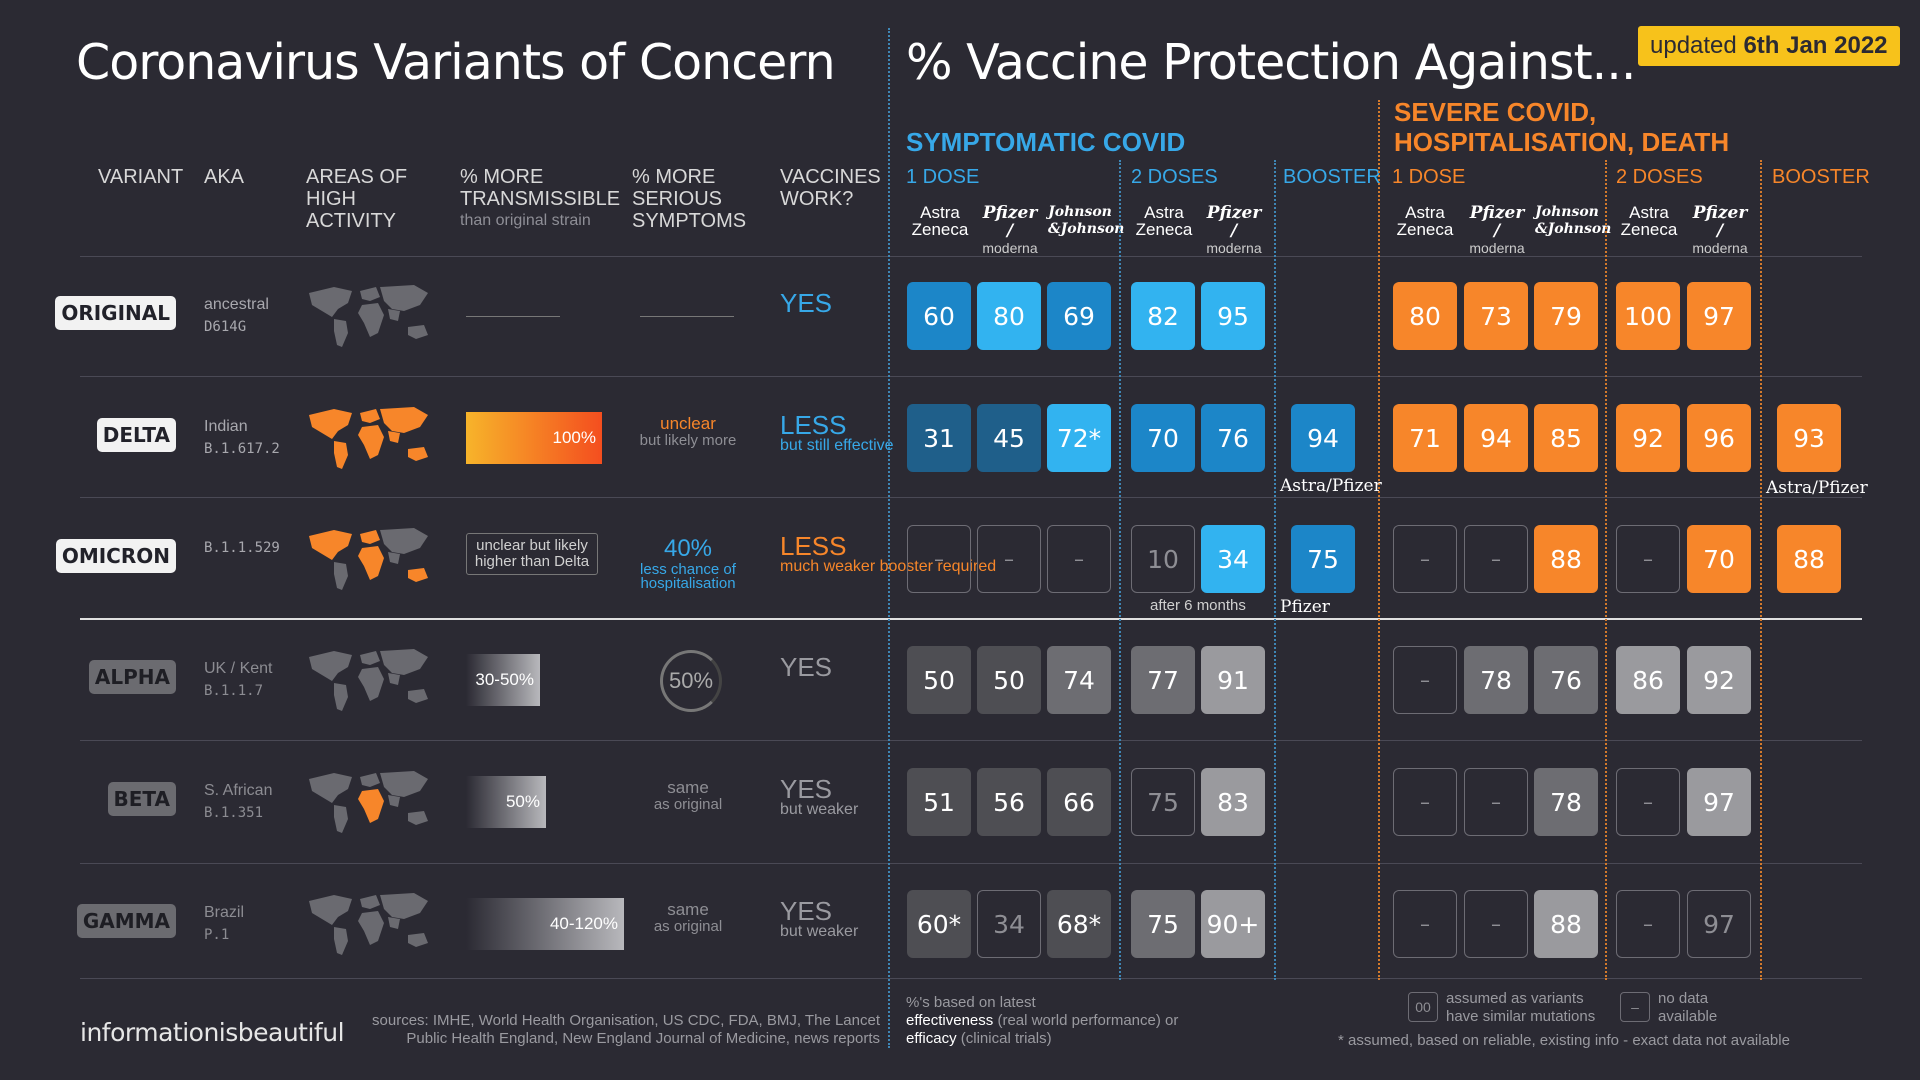  What do you see at coordinates (226, 426) in the screenshot?
I see `aka-name: Indian` at bounding box center [226, 426].